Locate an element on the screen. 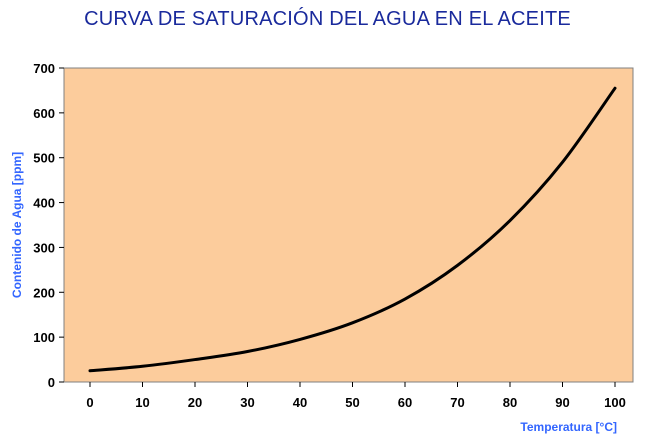 The image size is (655, 442). y-tick-label: 700 is located at coordinates (44, 68).